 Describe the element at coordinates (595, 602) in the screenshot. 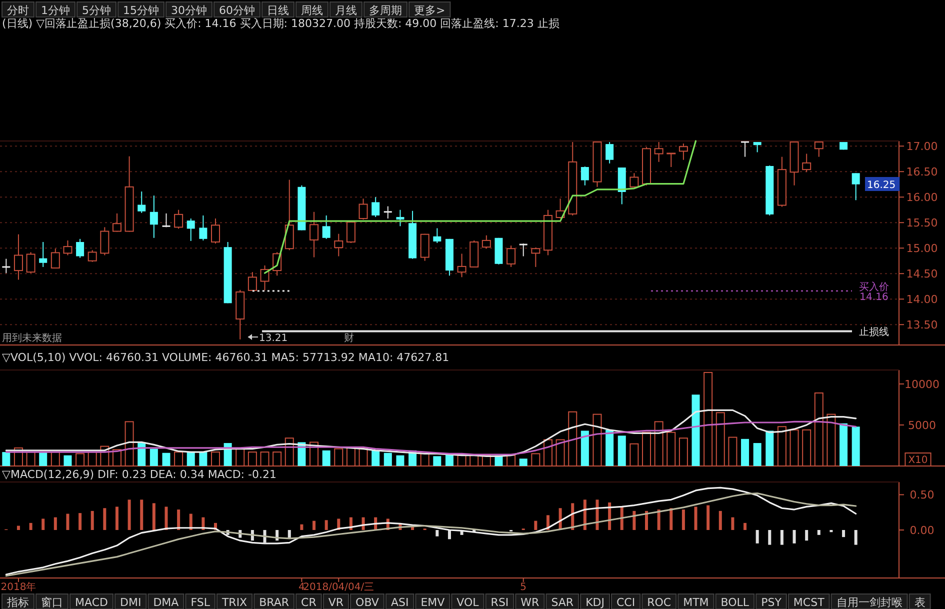

I see `text: KDJ` at that location.